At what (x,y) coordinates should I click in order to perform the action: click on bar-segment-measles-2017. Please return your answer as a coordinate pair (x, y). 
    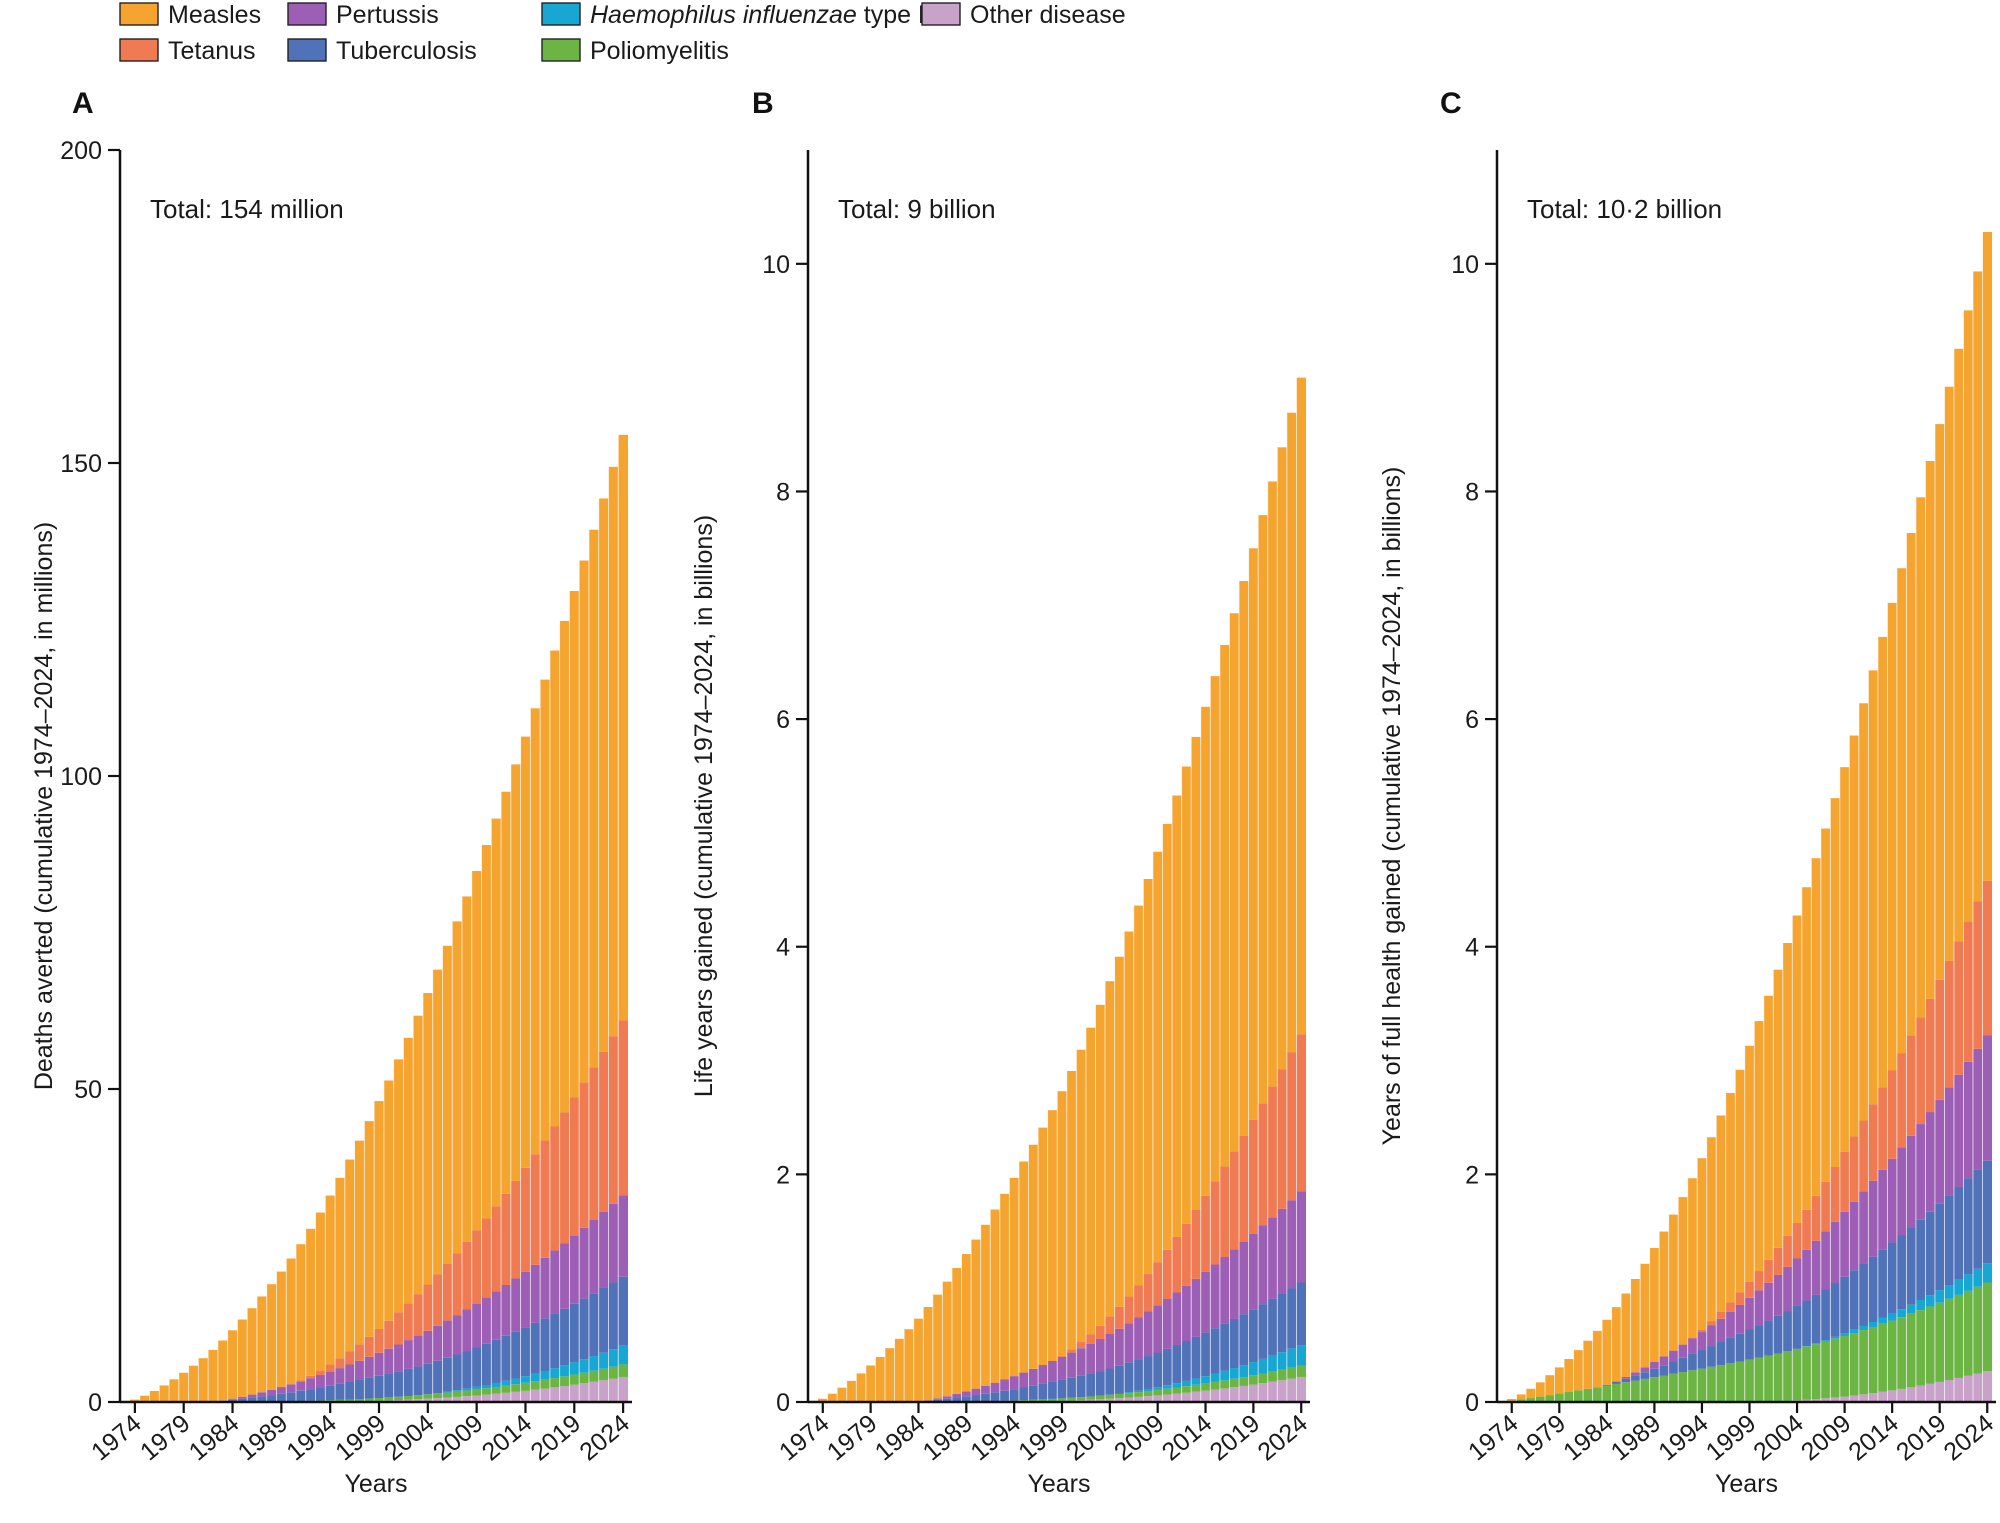
    Looking at the image, I should click on (1920, 757).